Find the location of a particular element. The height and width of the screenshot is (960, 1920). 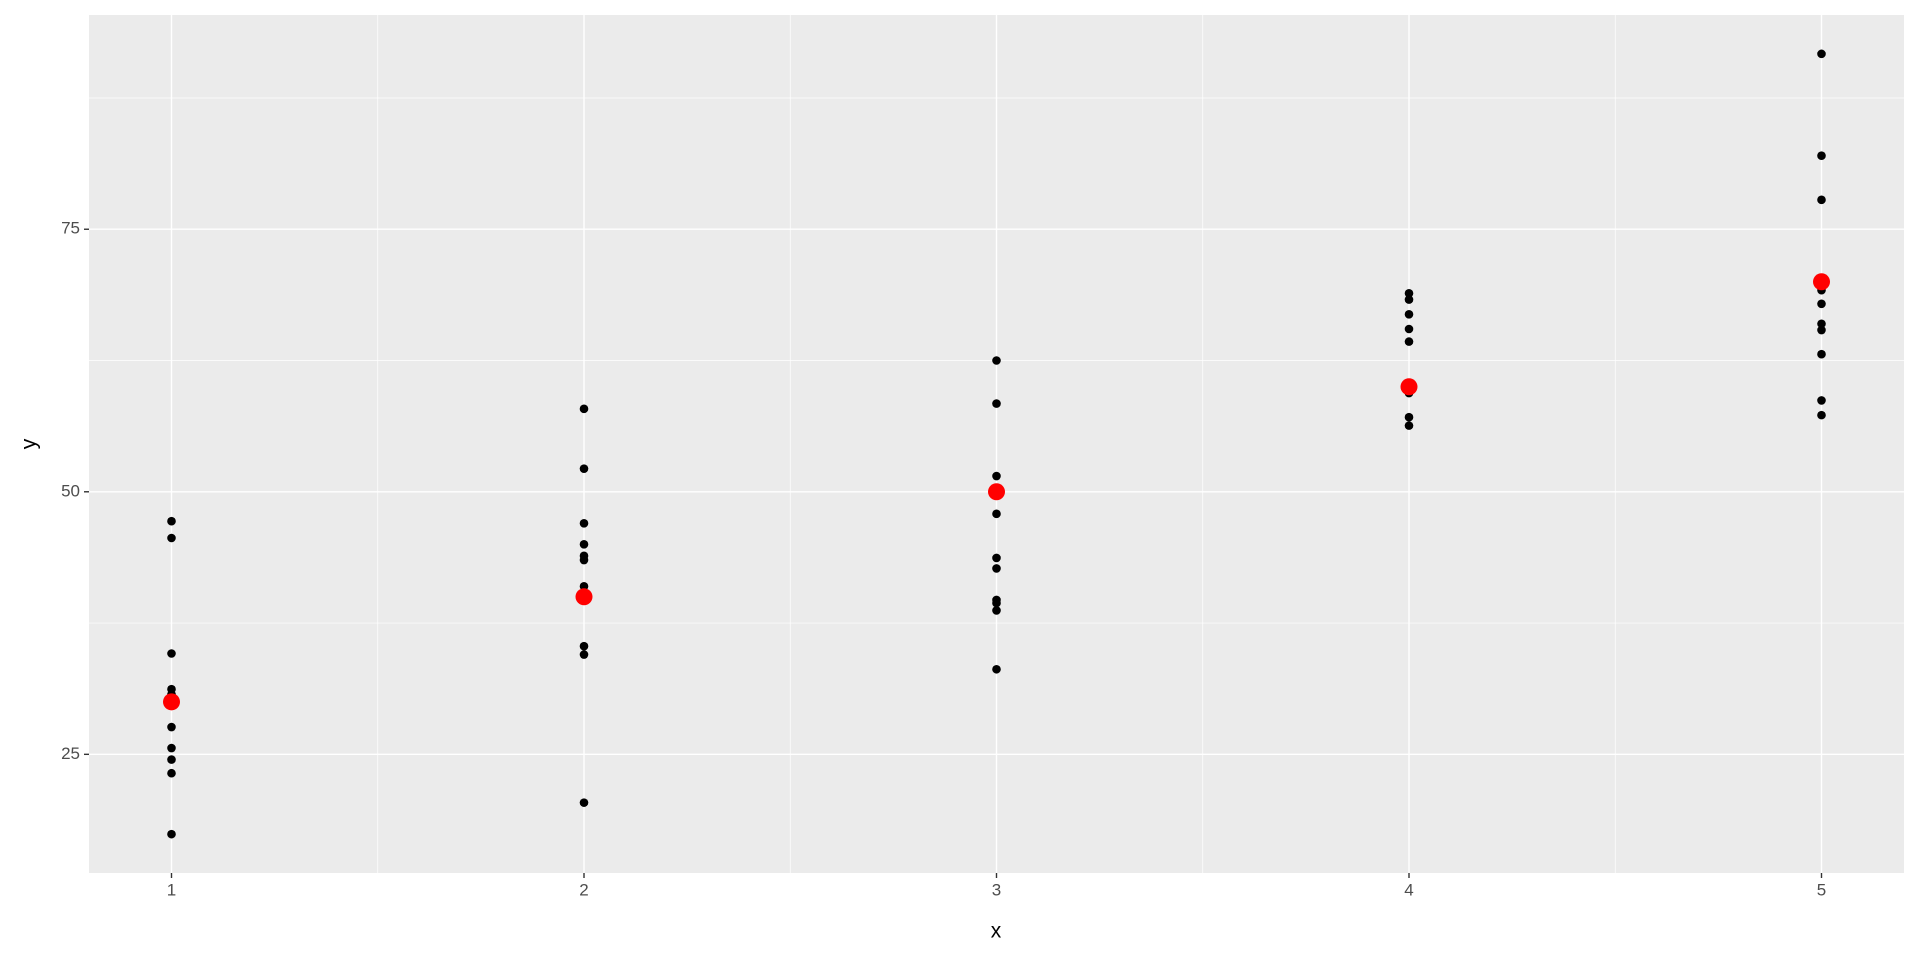

x-tick-label: 2 is located at coordinates (583, 889).